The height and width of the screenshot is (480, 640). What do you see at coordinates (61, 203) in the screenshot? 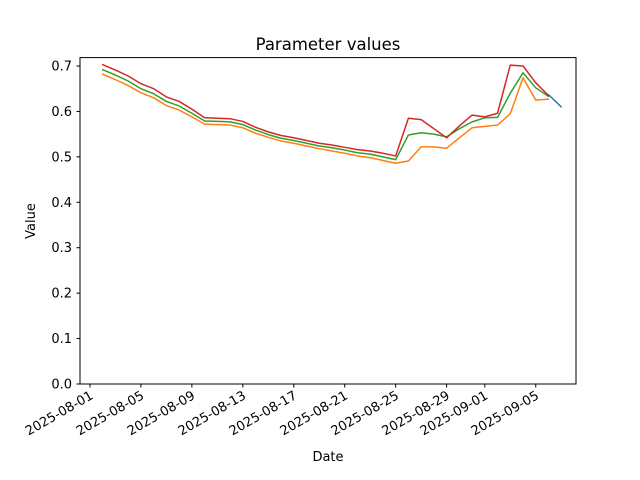
I see `y-tick-label: 0.4` at bounding box center [61, 203].